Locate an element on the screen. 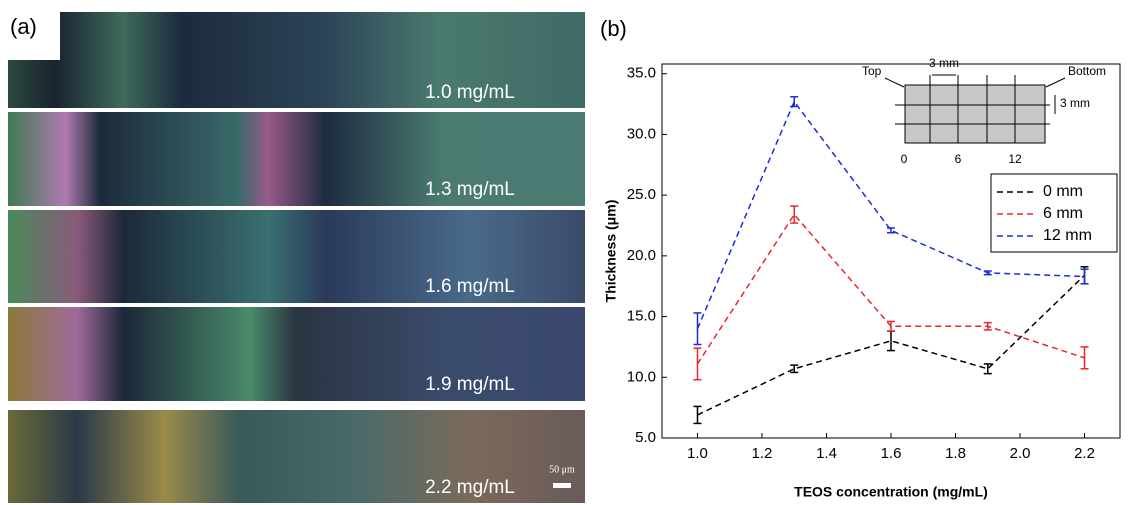 Image resolution: width=1144 pixels, height=505 pixels. strip-label: 1.0 mg/mL is located at coordinates (470, 92).